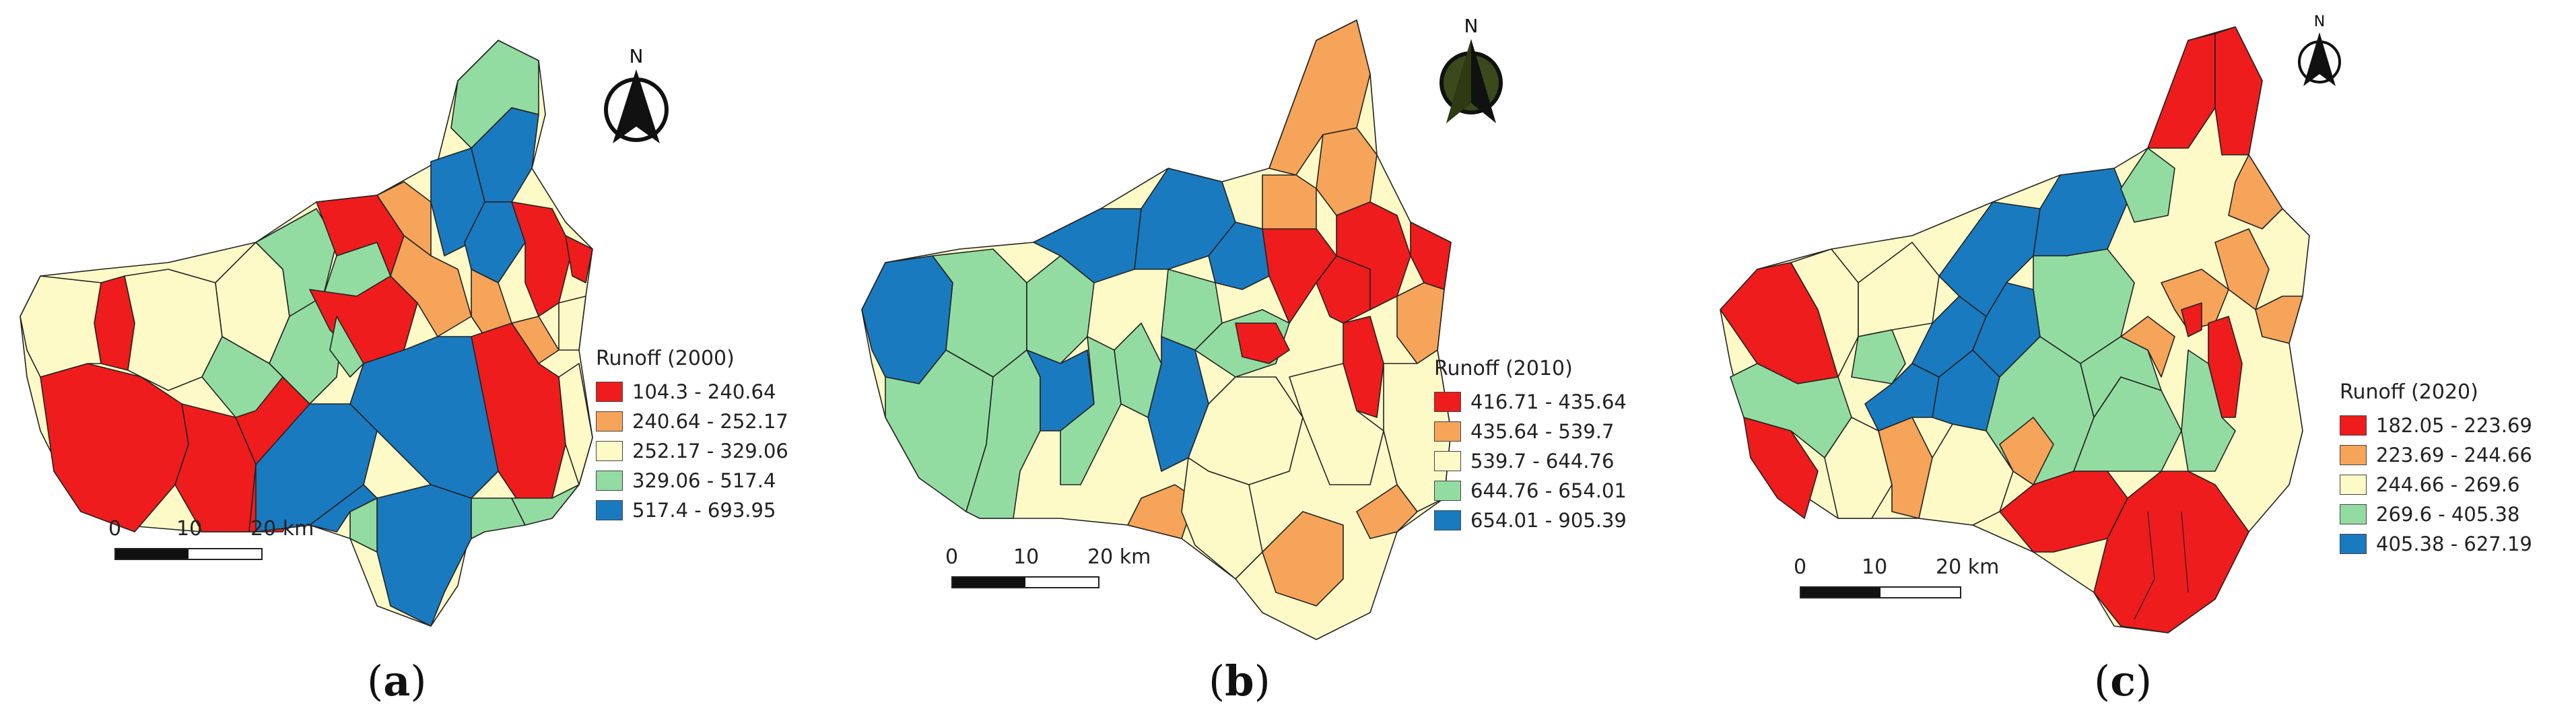  I want to click on legend-label: 416.71 - 435.64, so click(1548, 402).